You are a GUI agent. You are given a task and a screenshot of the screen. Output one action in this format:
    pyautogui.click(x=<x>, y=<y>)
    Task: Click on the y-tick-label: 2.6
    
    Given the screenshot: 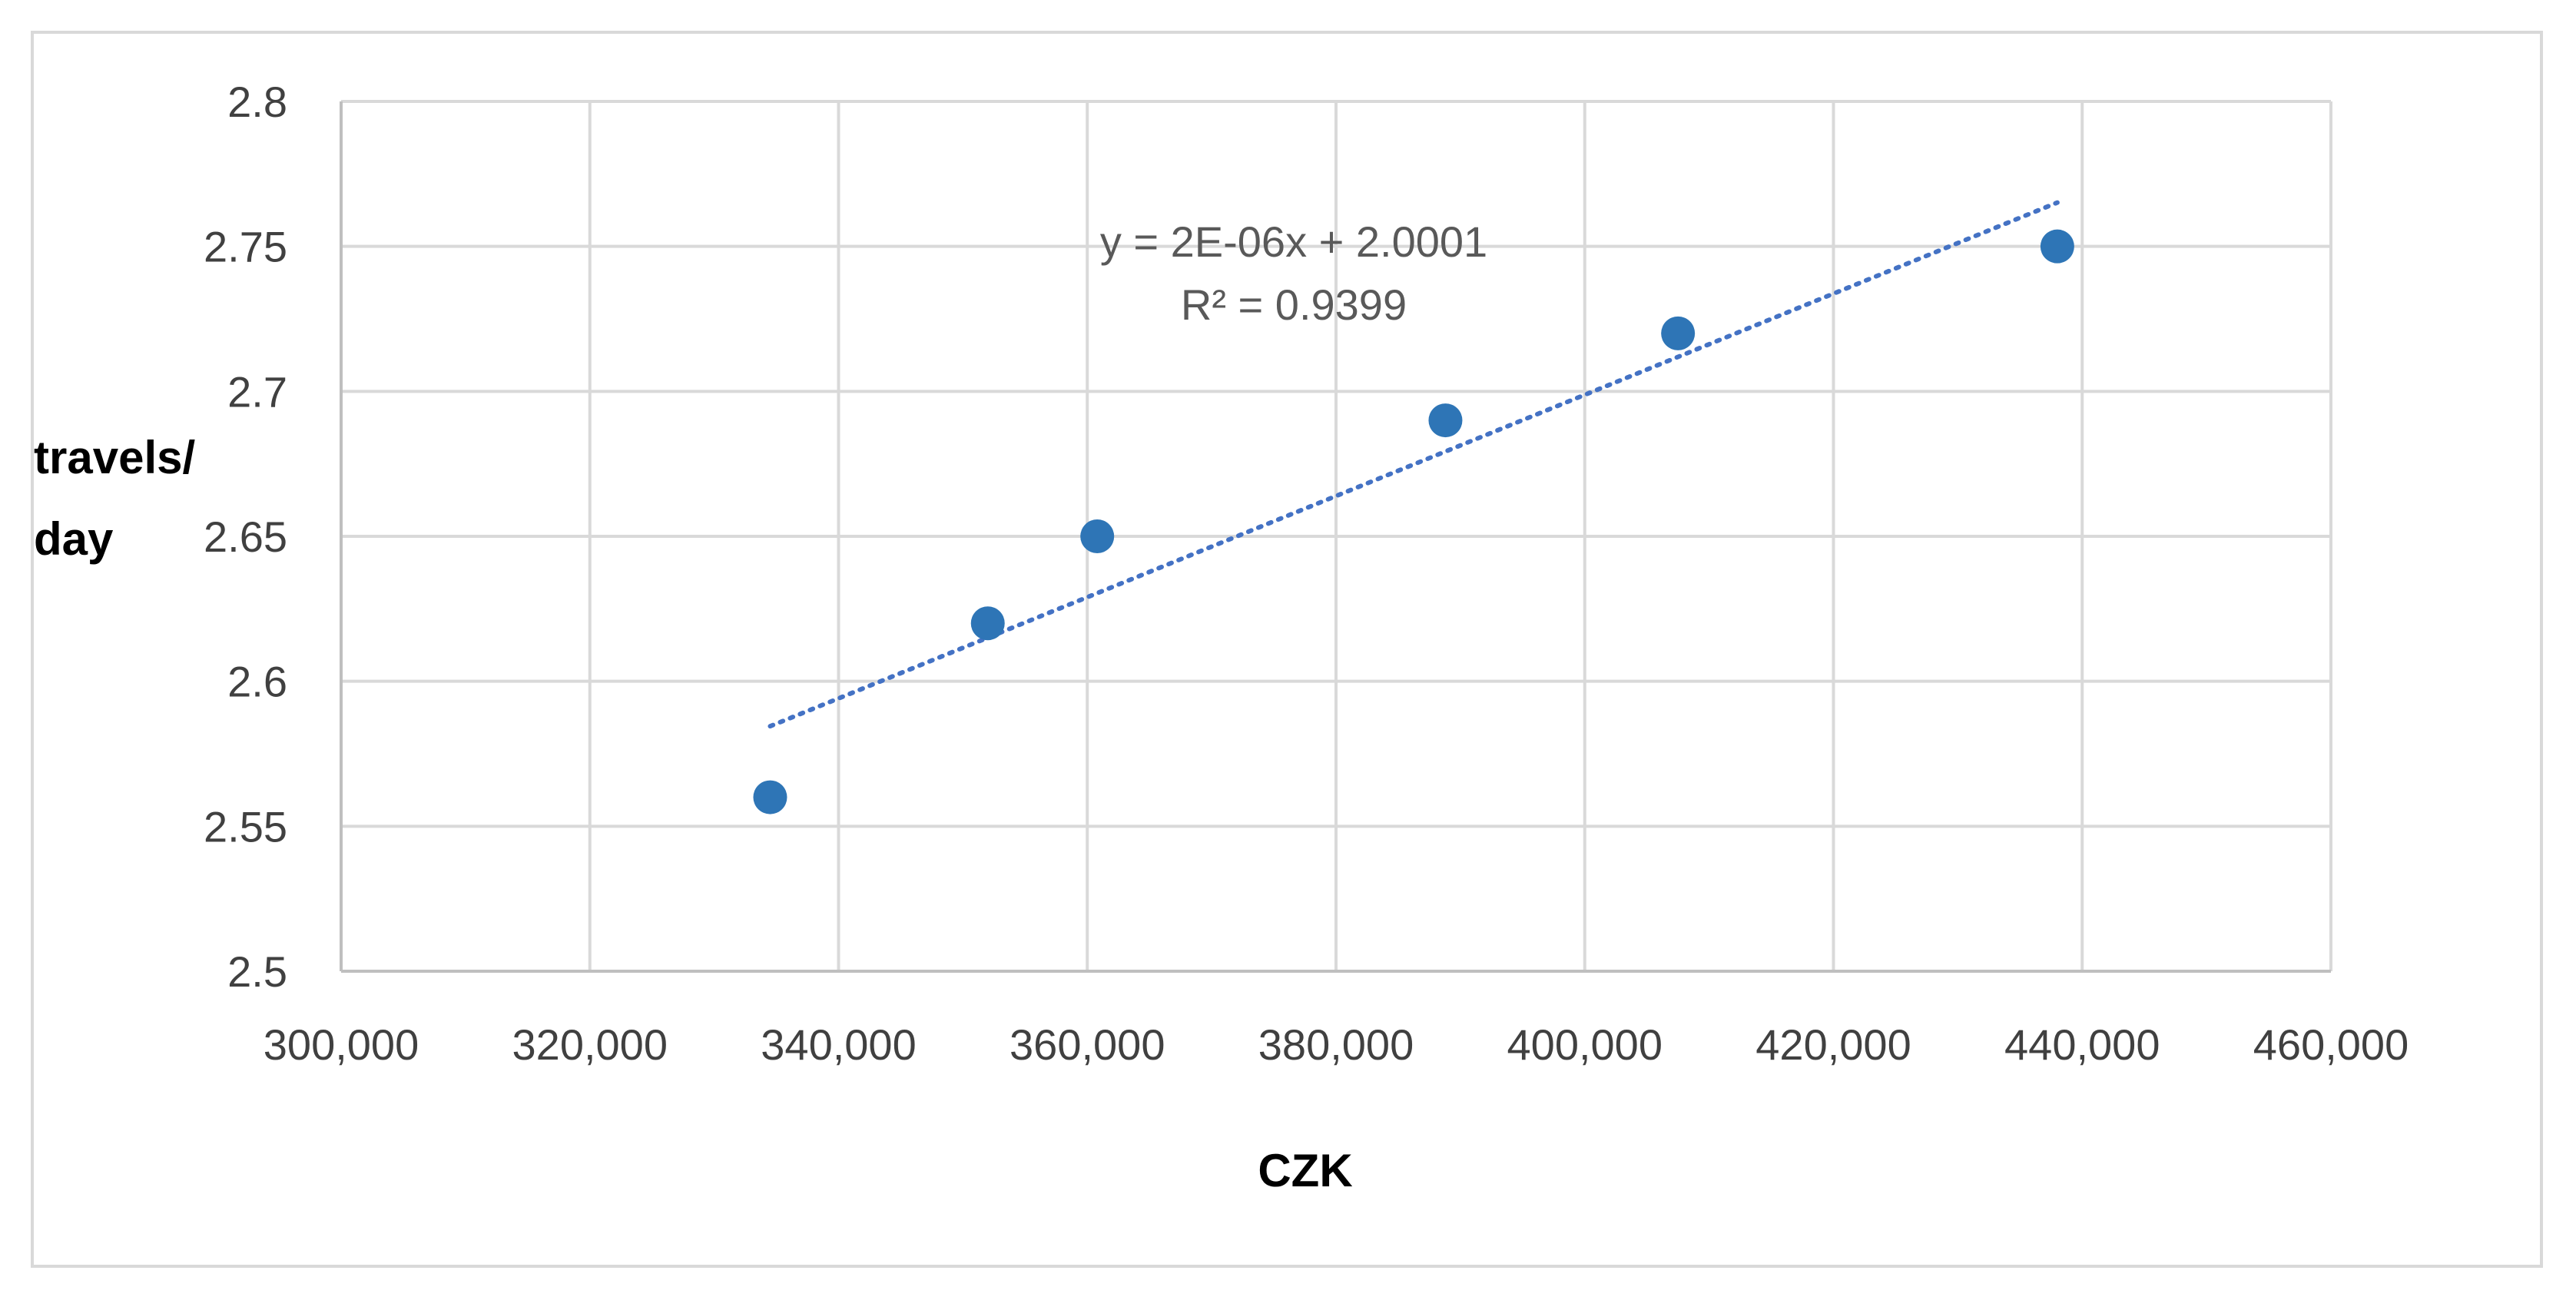 What is the action you would take?
    pyautogui.click(x=257, y=682)
    